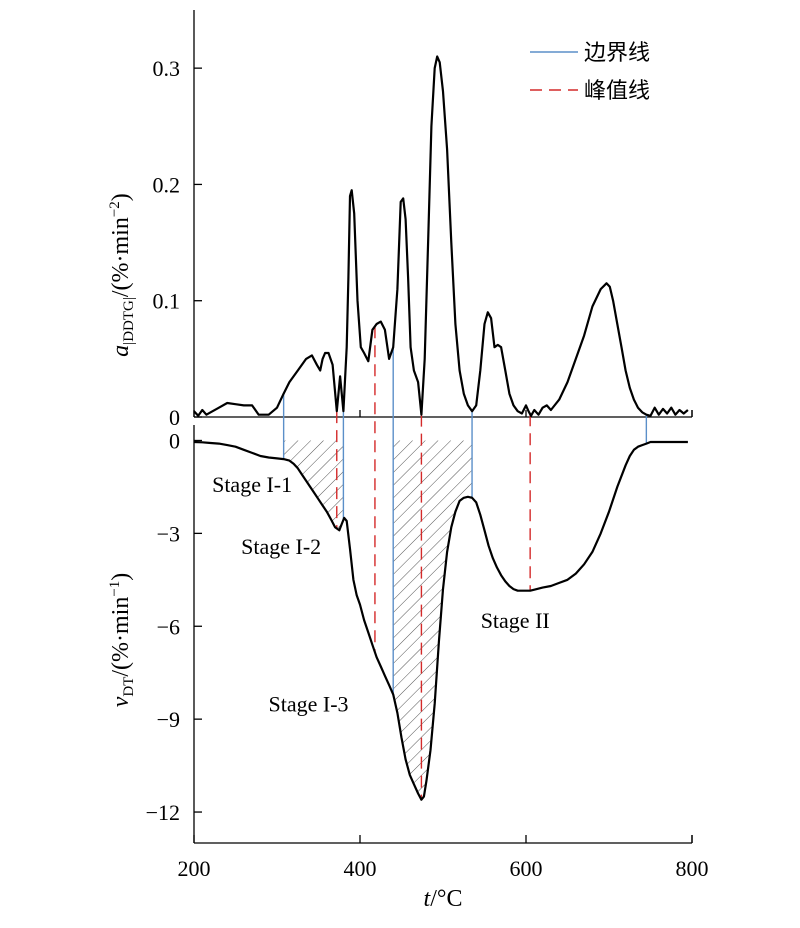  I want to click on x-tick-label-2: 600, so click(526, 868).